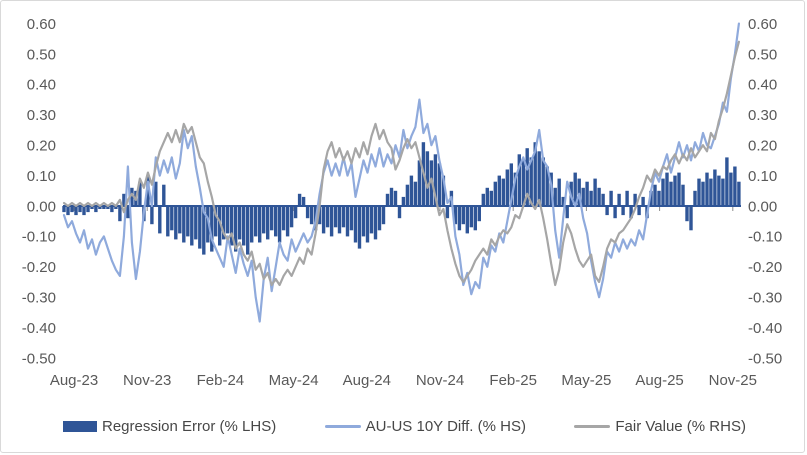 The width and height of the screenshot is (807, 455). What do you see at coordinates (762, 85) in the screenshot?
I see `y-axis-right-label: 0.40` at bounding box center [762, 85].